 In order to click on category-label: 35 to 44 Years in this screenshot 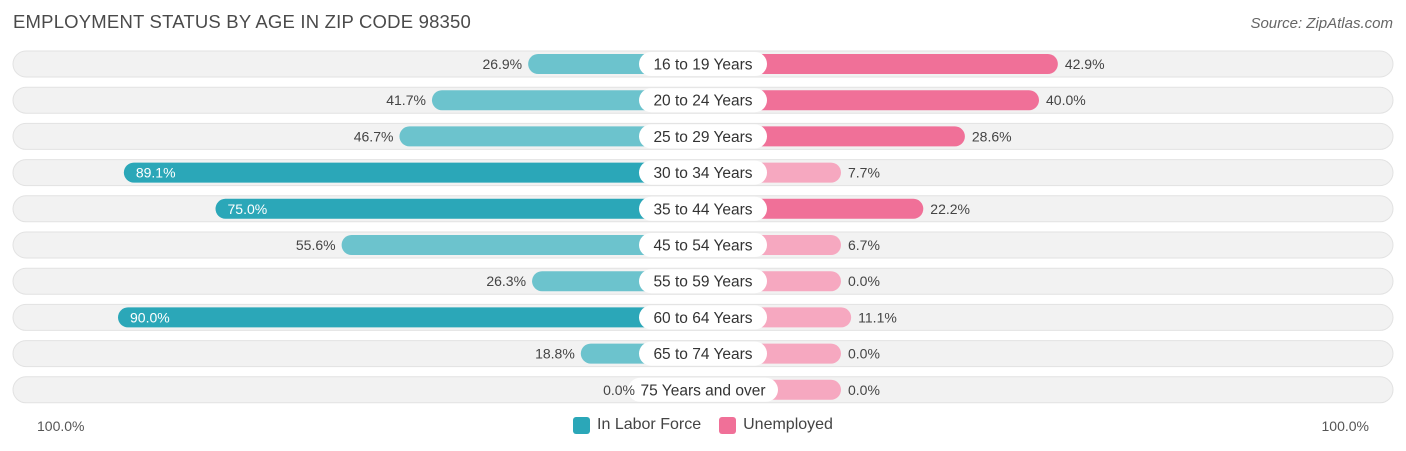, I will do `click(702, 209)`.